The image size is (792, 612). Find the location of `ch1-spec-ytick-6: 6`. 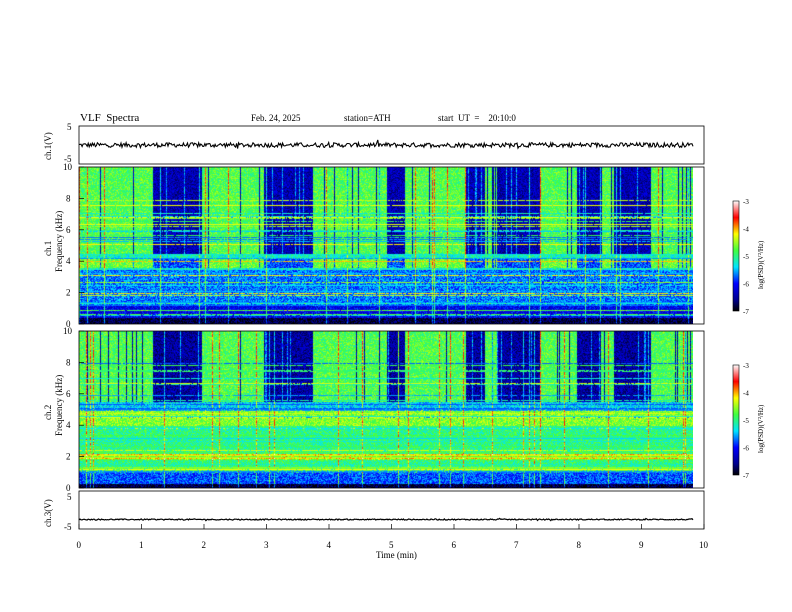

ch1-spec-ytick-6: 6 is located at coordinates (68, 230).